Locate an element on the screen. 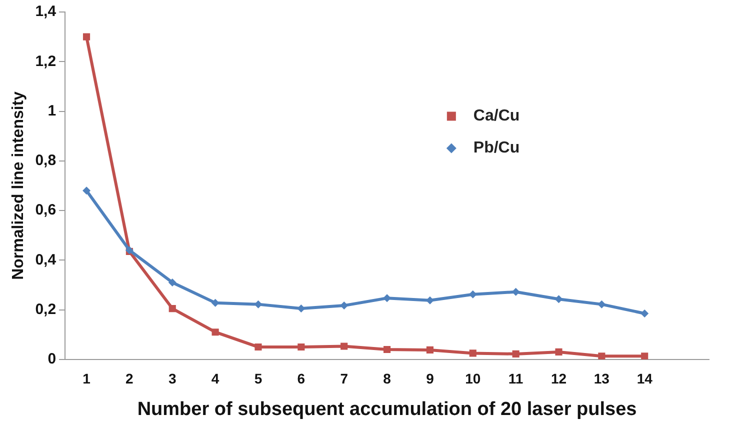 Image resolution: width=734 pixels, height=430 pixels. legend-label: Ca/Cu is located at coordinates (496, 116).